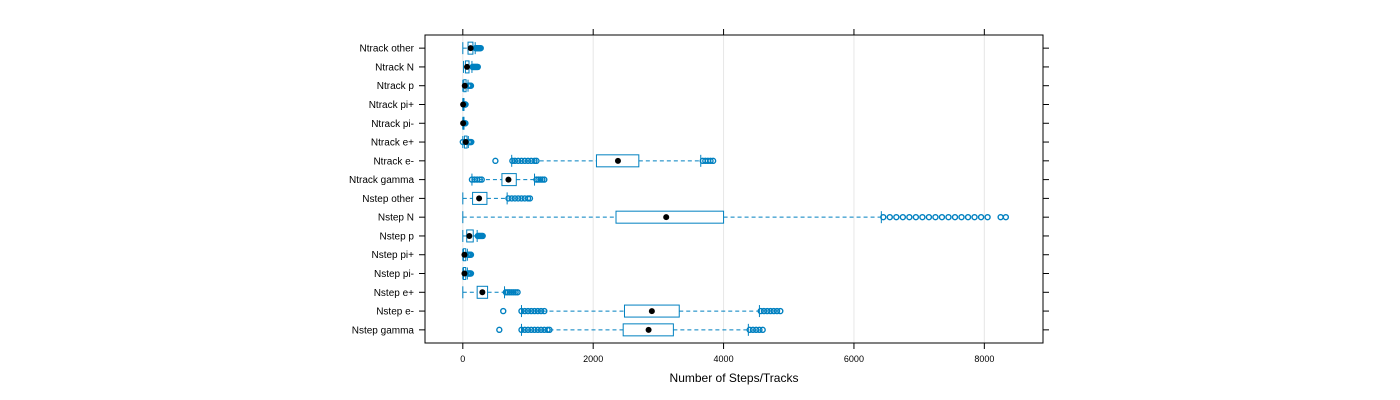  Describe the element at coordinates (734, 378) in the screenshot. I see `x-axis-title: Number of Steps/Tracks` at that location.